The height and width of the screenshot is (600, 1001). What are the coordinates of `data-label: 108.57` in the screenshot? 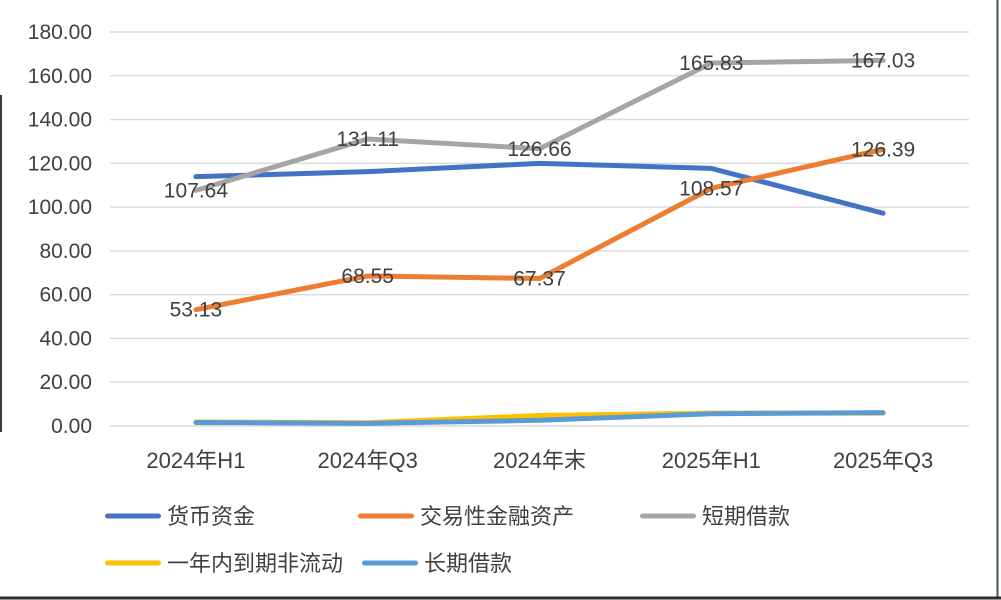 It's located at (711, 188).